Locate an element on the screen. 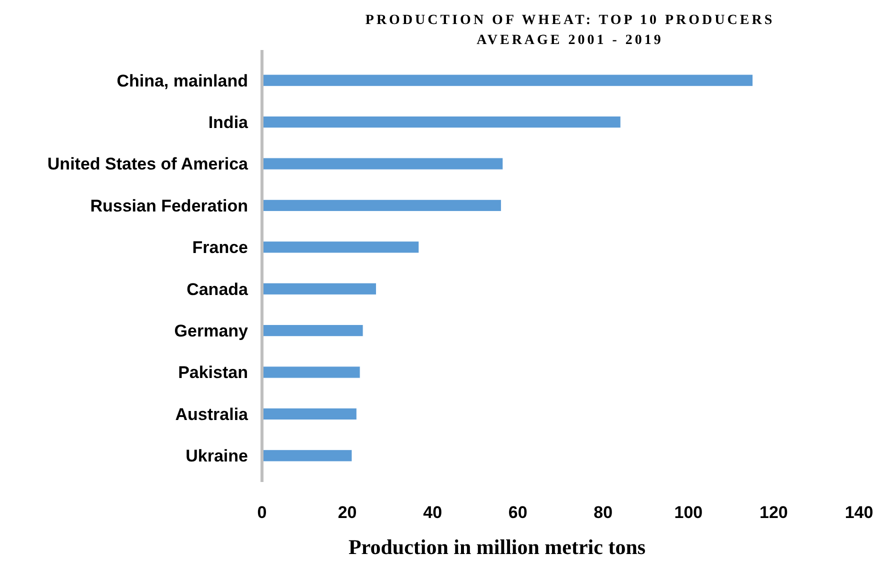  y-tick-label: Ukraine is located at coordinates (217, 456).